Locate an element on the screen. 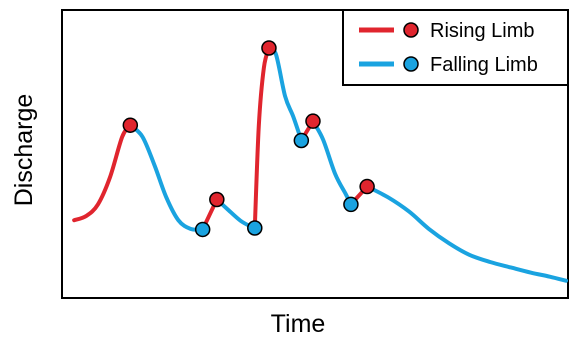  legend-box is located at coordinates (455, 47).